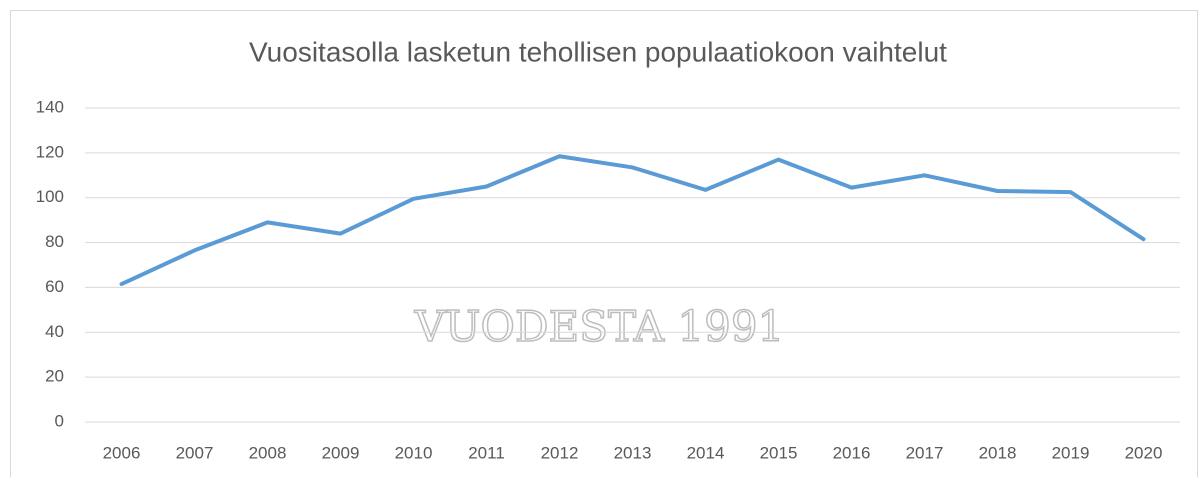  I want to click on x-tick-label: 2010, so click(414, 452).